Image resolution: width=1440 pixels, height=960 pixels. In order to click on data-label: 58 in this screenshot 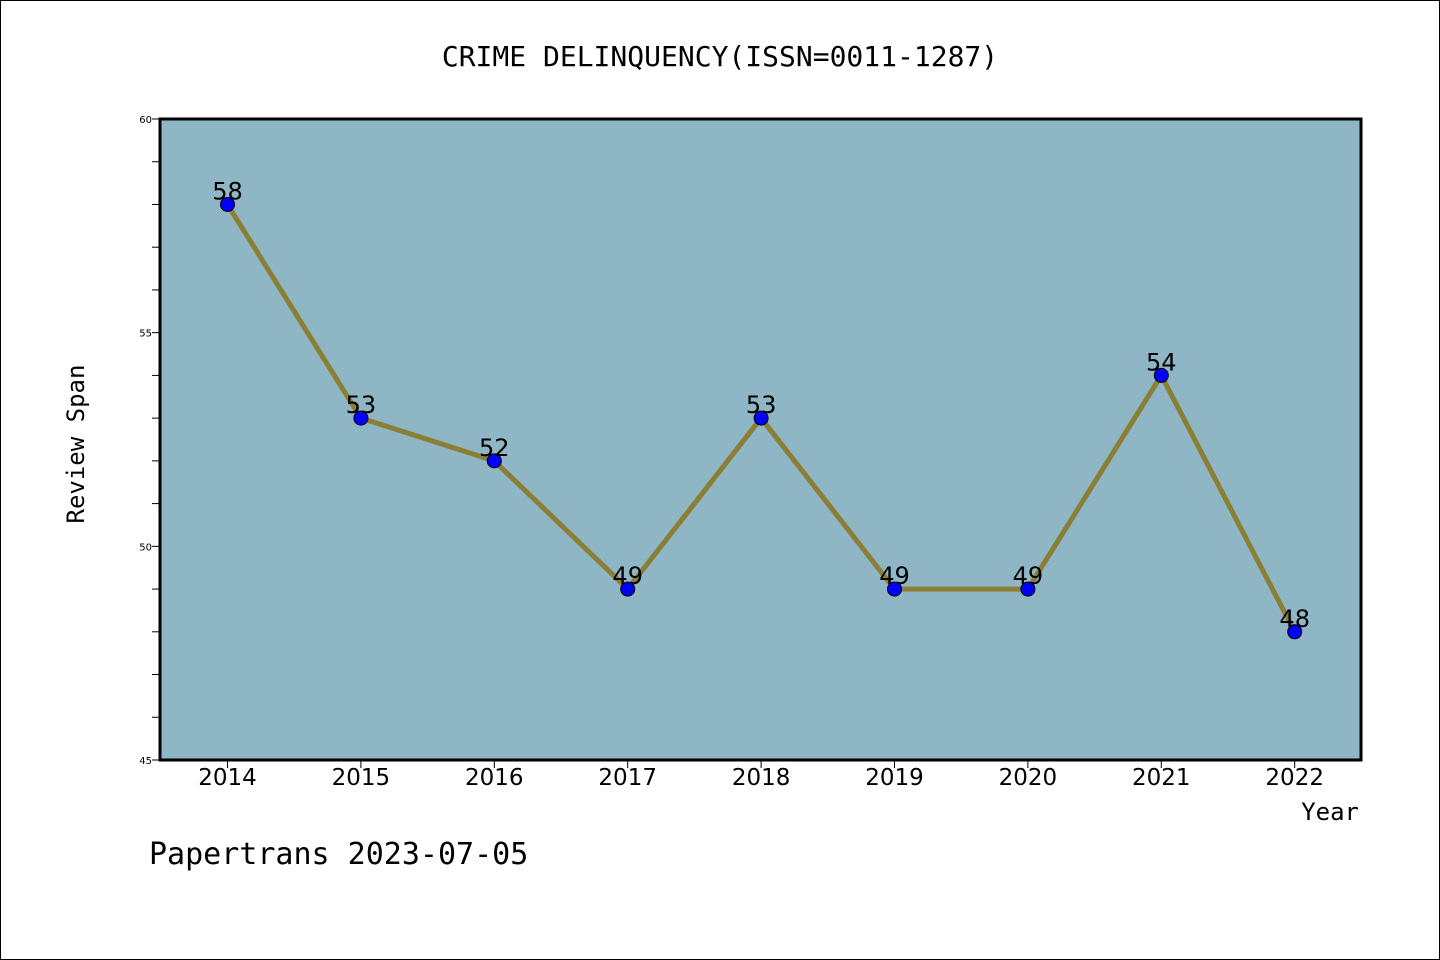, I will do `click(227, 191)`.